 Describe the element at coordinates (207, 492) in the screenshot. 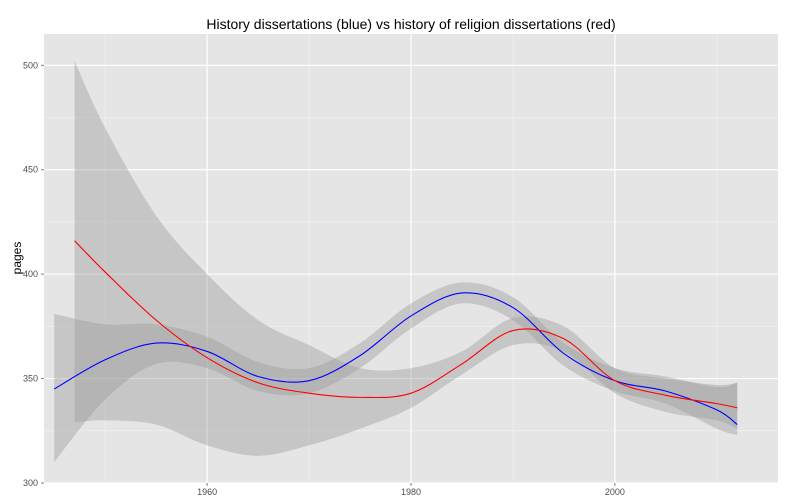

I see `x-tick-label: 1960` at that location.